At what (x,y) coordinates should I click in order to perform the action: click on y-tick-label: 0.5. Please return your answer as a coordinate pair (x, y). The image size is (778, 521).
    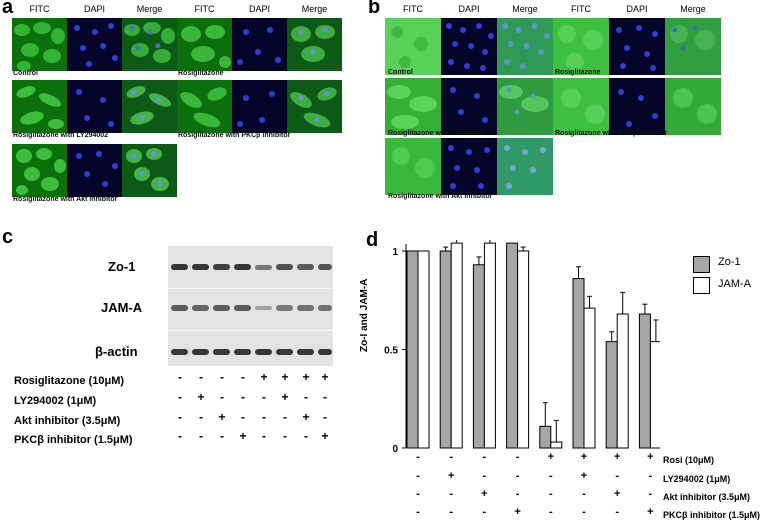
    Looking at the image, I should click on (391, 351).